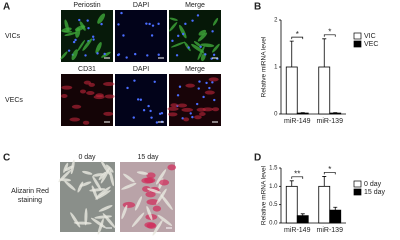 The height and width of the screenshot is (240, 400). What do you see at coordinates (87, 157) in the screenshot?
I see `column-label: 0 day` at bounding box center [87, 157].